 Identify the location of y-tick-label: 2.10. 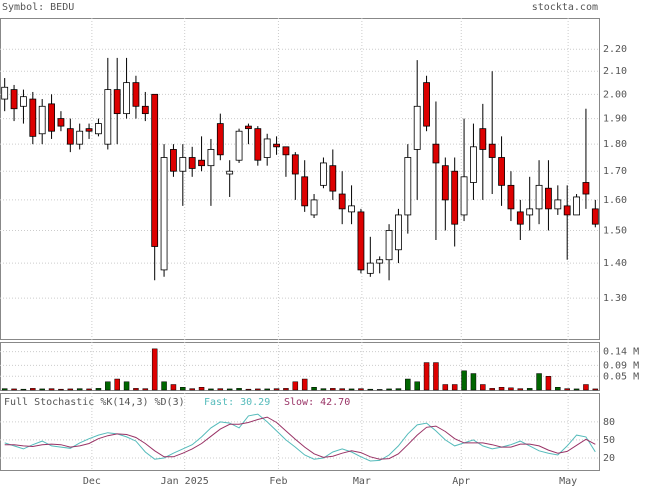
(615, 71).